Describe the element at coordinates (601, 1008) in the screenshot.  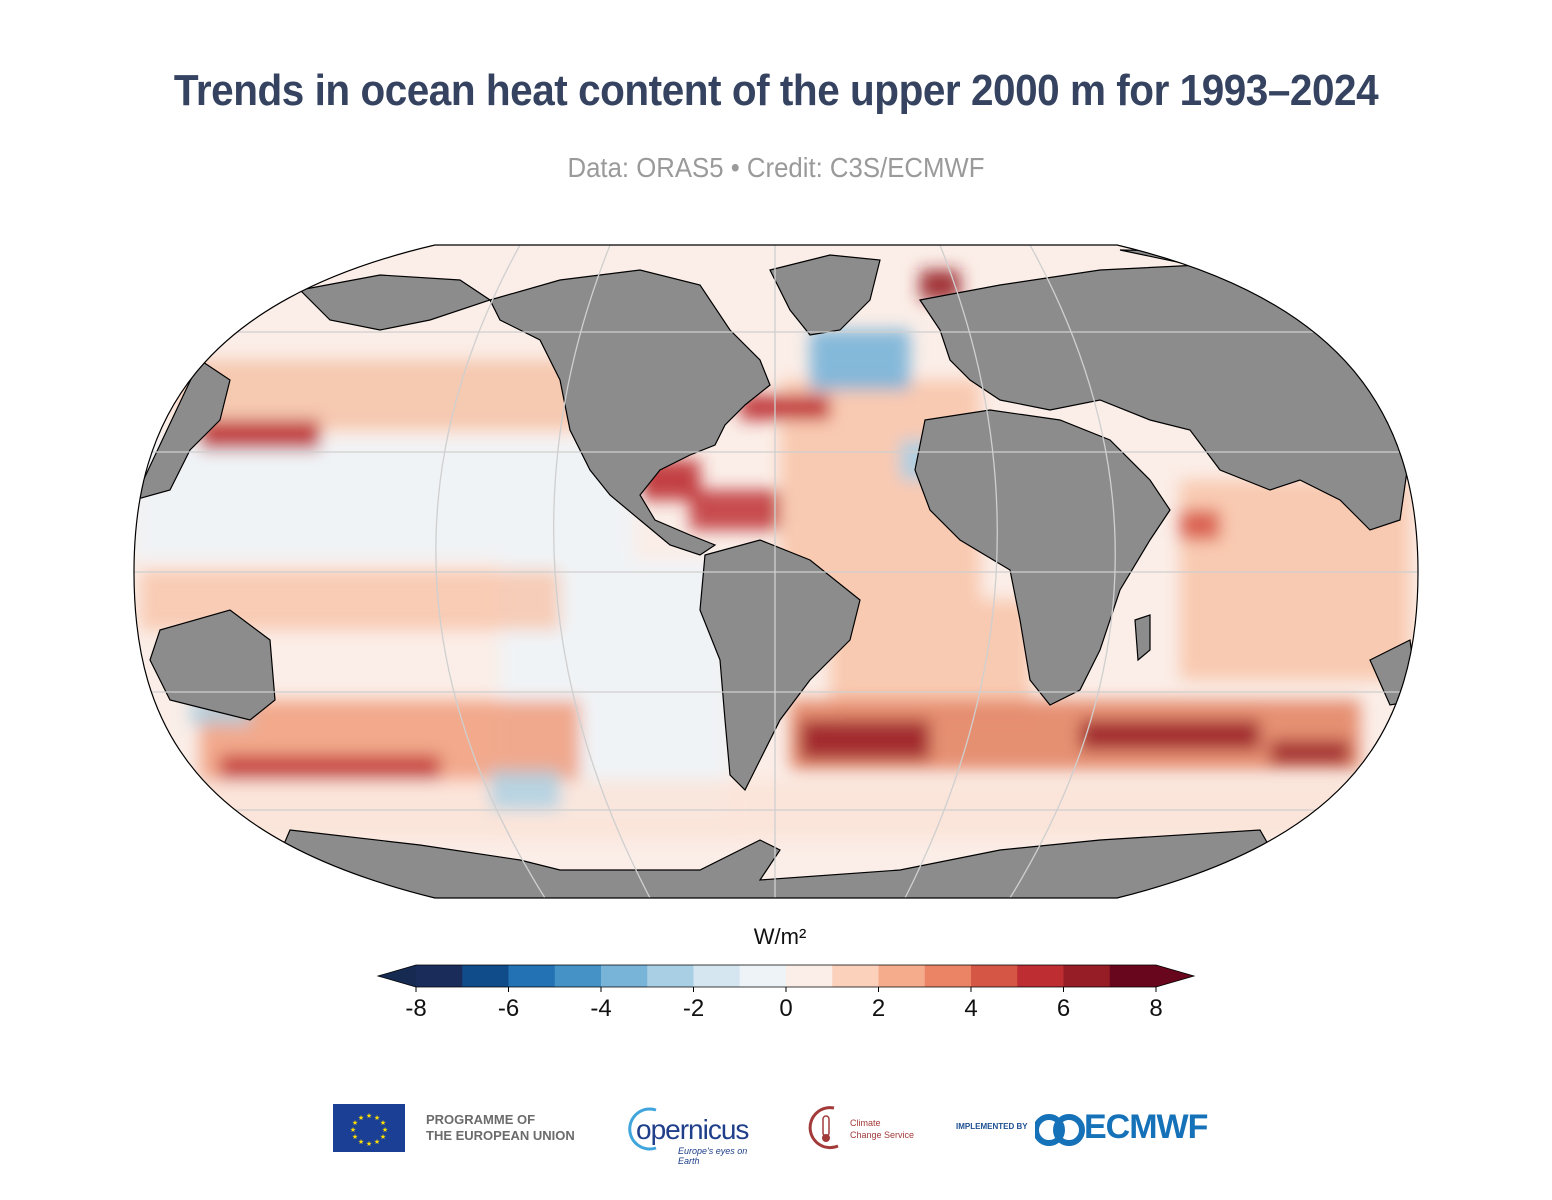
I see `colorbar-tick-label: -4` at that location.